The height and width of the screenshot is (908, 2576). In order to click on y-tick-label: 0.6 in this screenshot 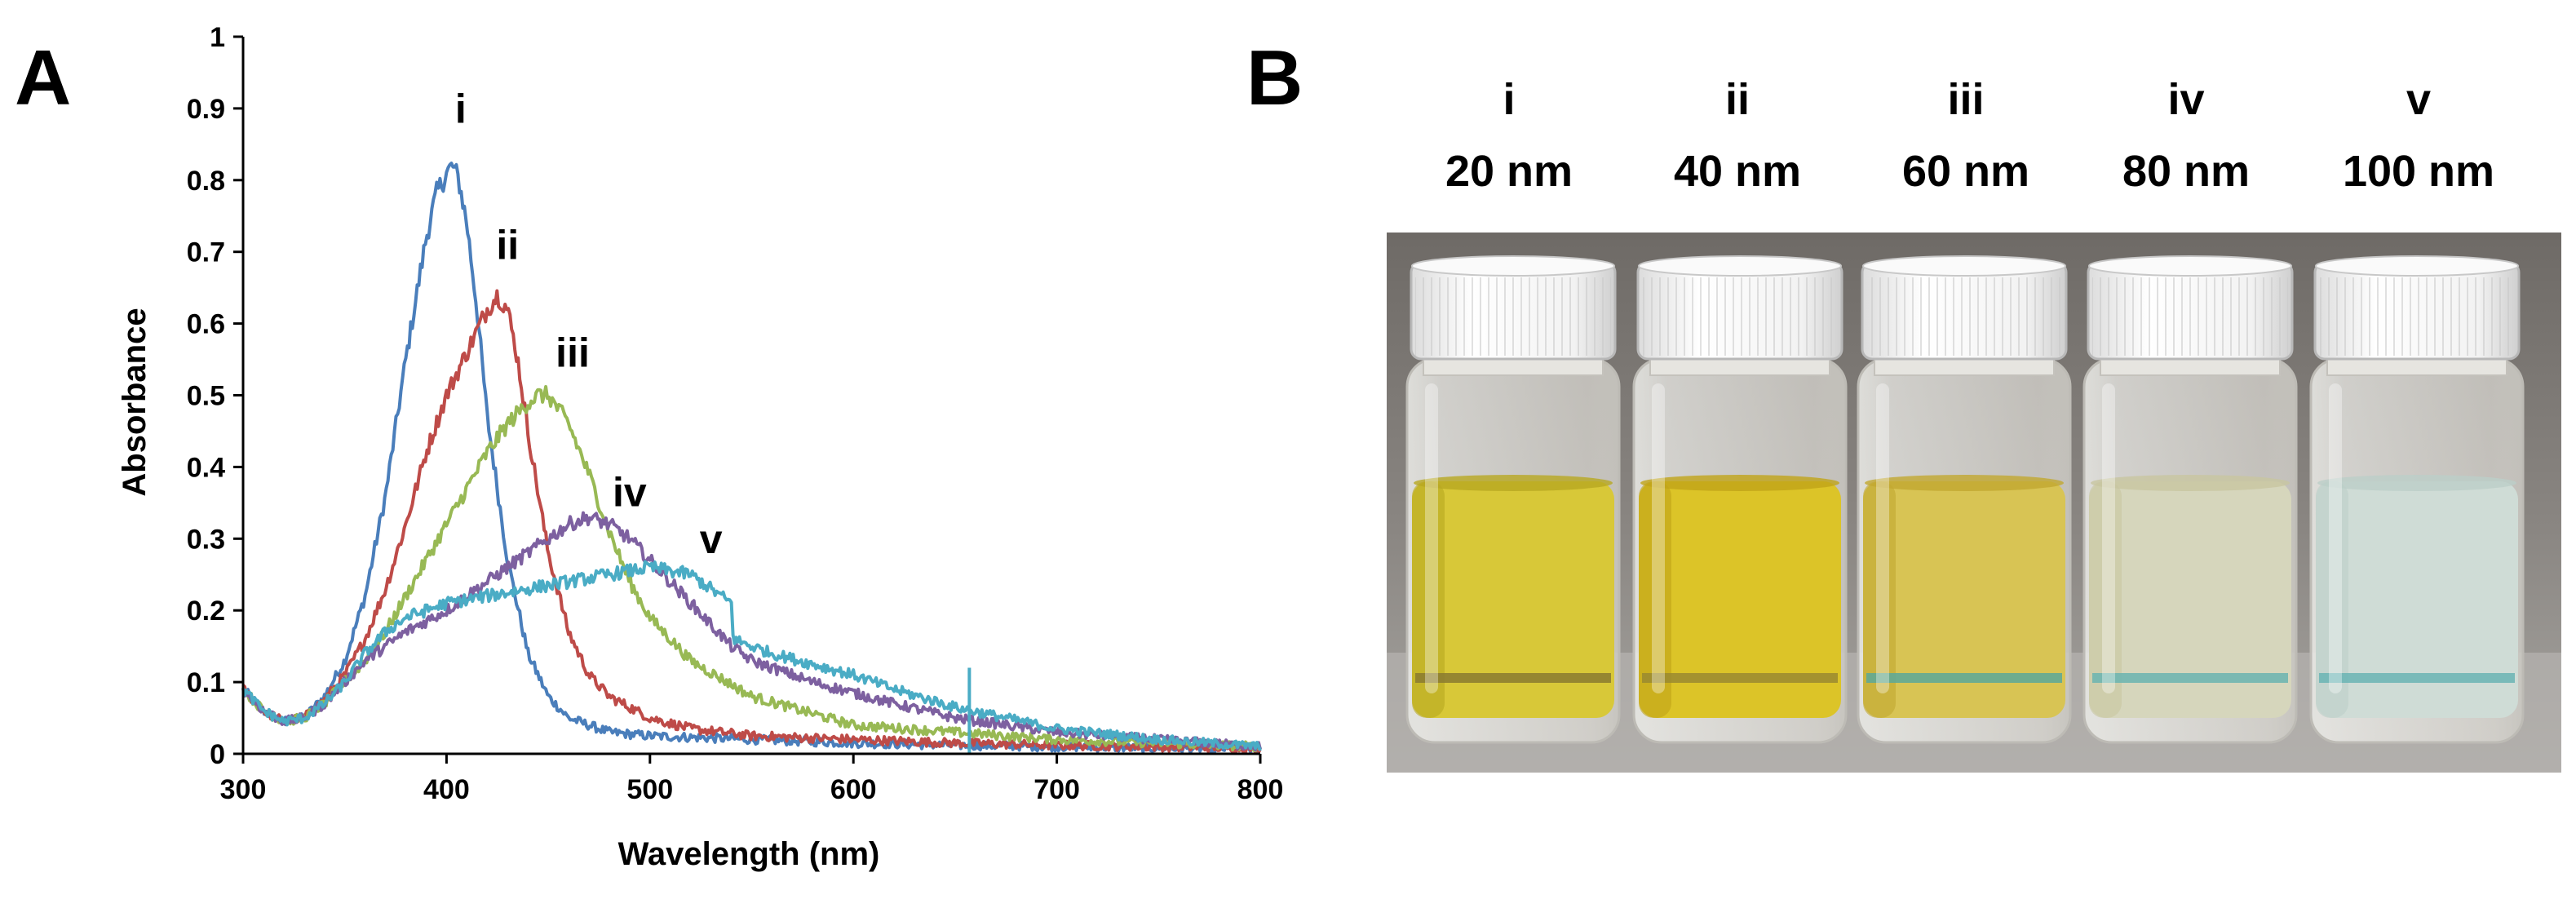, I will do `click(206, 324)`.